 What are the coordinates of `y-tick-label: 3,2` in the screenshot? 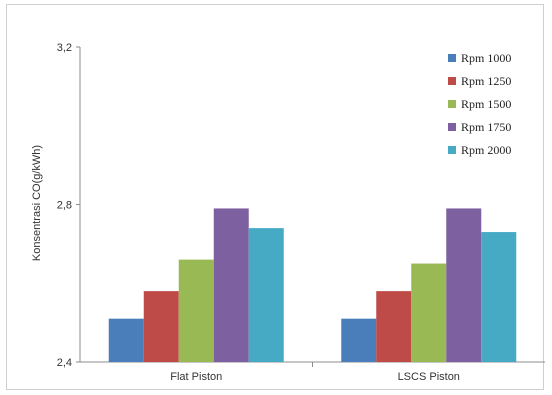 It's located at (64, 48).